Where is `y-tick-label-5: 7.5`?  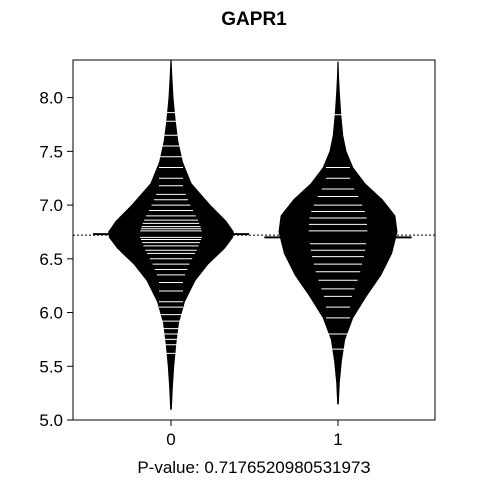 y-tick-label-5: 7.5 is located at coordinates (51, 151).